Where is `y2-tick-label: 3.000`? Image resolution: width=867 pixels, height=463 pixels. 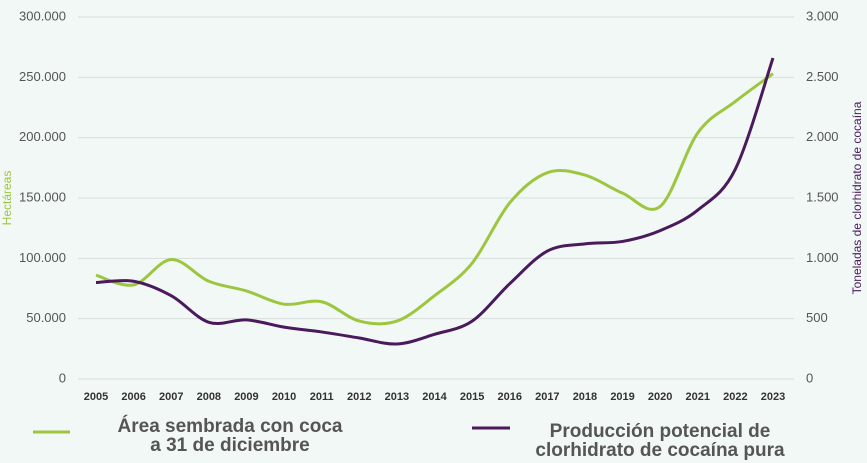
y2-tick-label: 3.000 is located at coordinates (822, 15).